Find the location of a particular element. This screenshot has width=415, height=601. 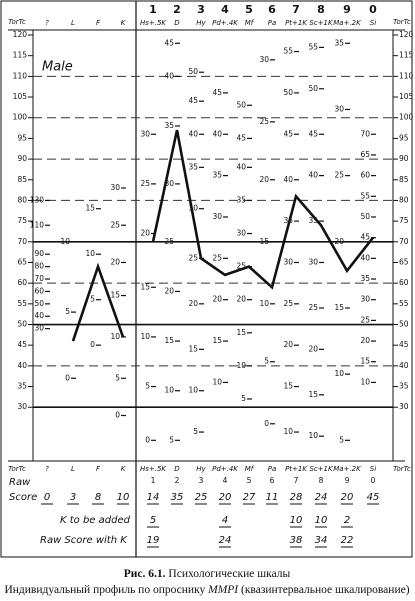

score-value: 45 is located at coordinates (373, 497).